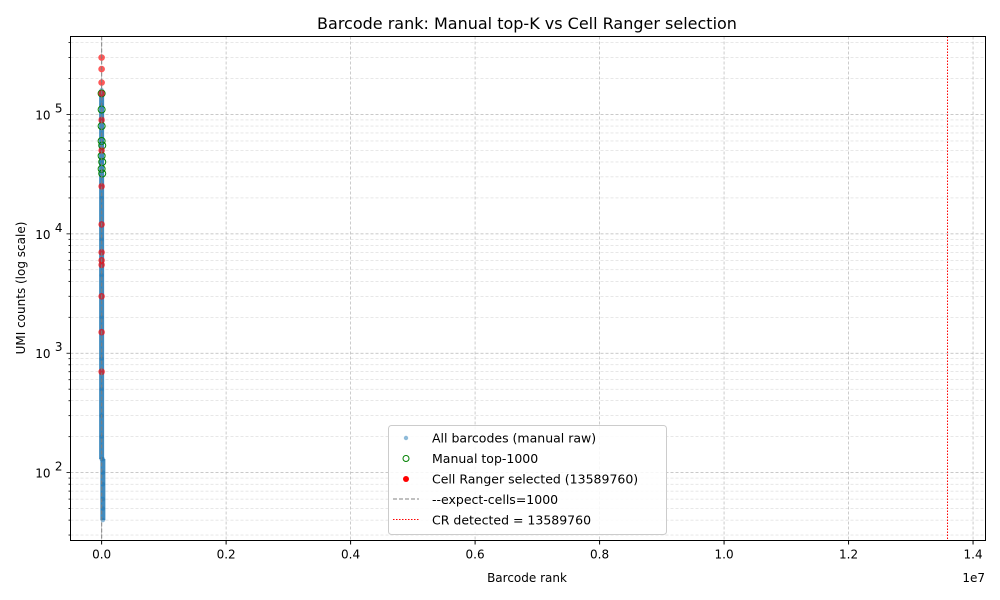 The width and height of the screenshot is (1000, 600). What do you see at coordinates (973, 578) in the screenshot?
I see `x-scale-note: 1e7` at bounding box center [973, 578].